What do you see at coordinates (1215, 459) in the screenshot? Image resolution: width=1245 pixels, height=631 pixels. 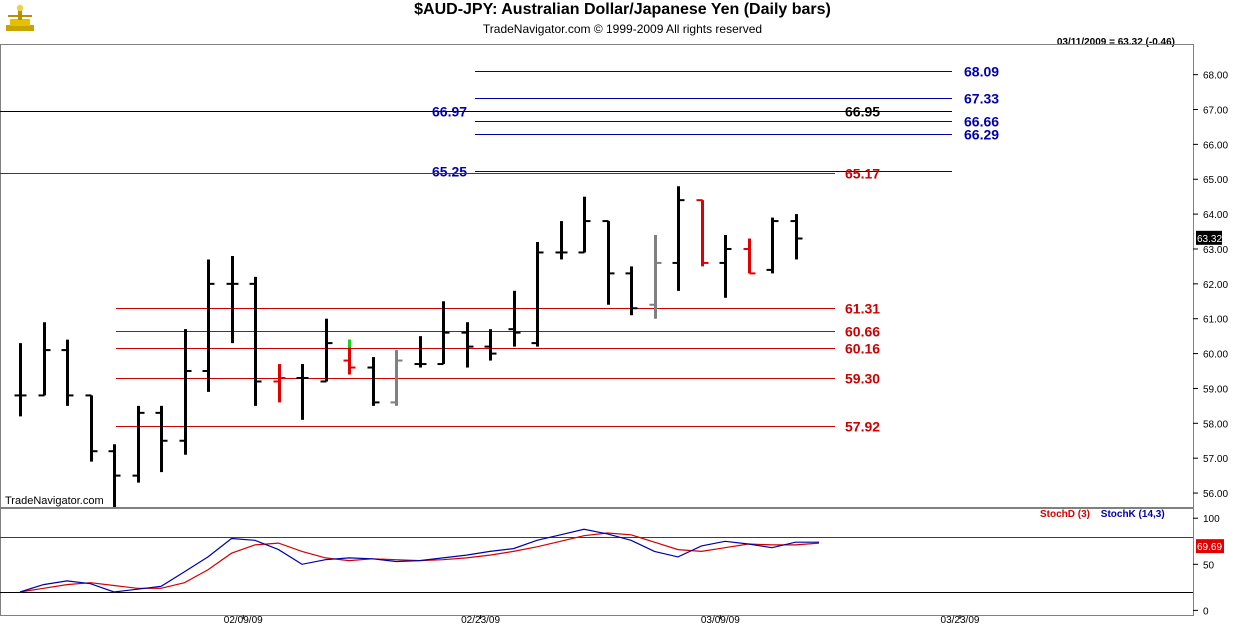 I see `y-tick-label: 57.00` at bounding box center [1215, 459].